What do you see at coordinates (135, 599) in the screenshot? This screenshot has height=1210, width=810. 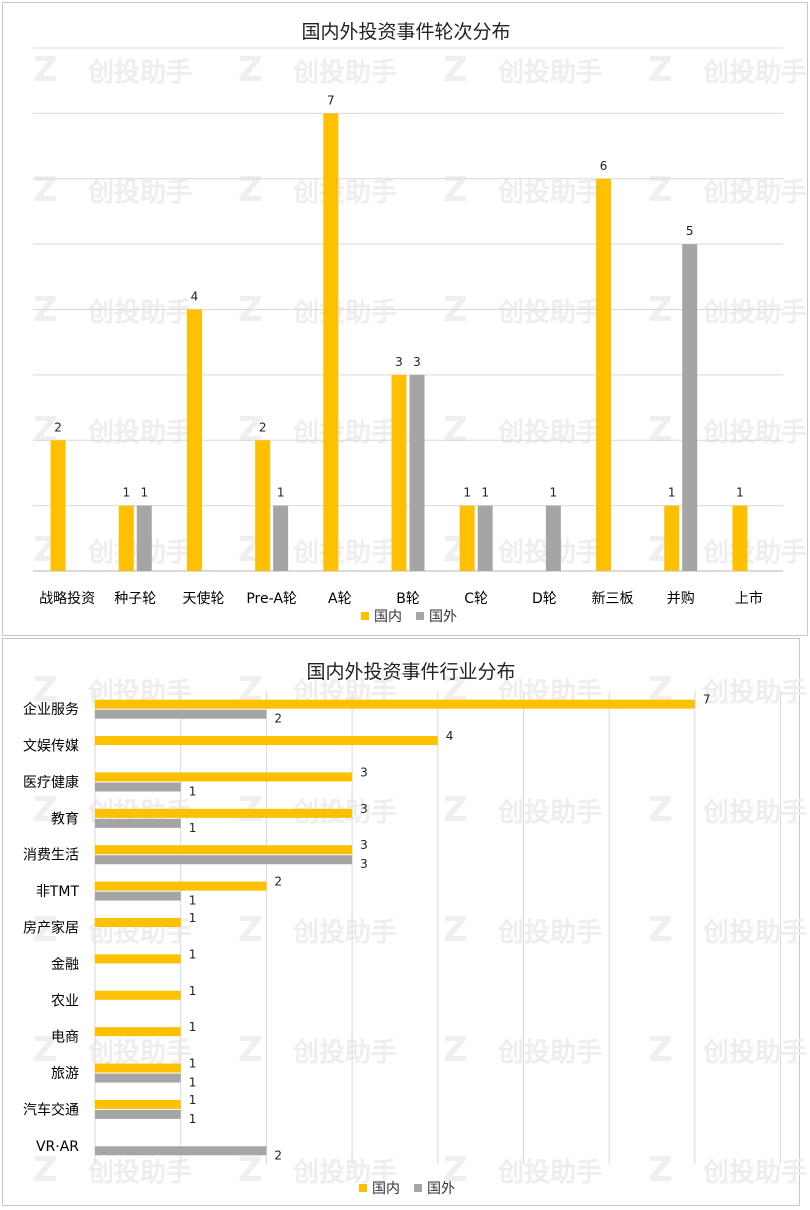 I see `category-label: 种子轮` at bounding box center [135, 599].